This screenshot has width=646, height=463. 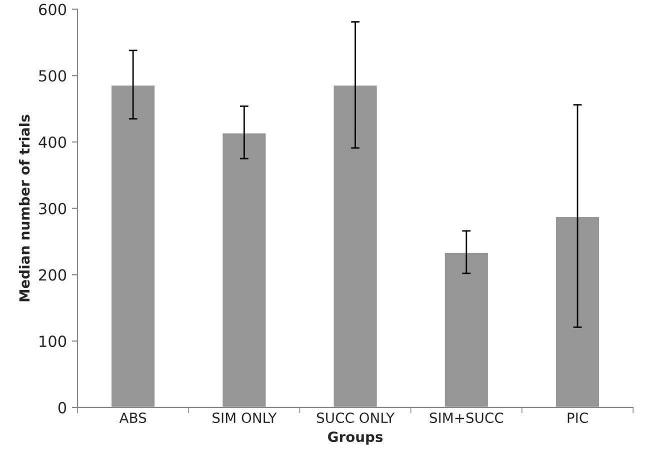 I want to click on x-tick-label: PIC, so click(x=578, y=418).